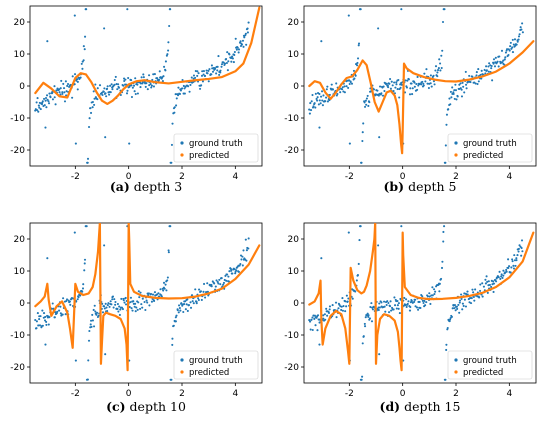  I want to click on legend-label-predicted: predicted, so click(483, 373).